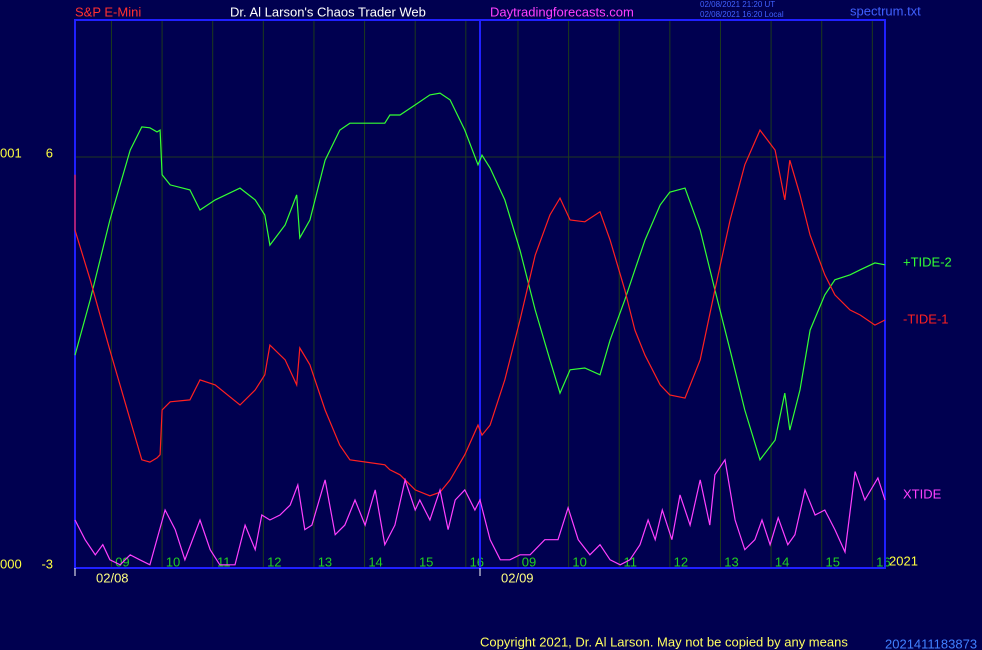 This screenshot has height=650, width=982. I want to click on code: 2021411183873, so click(931, 643).